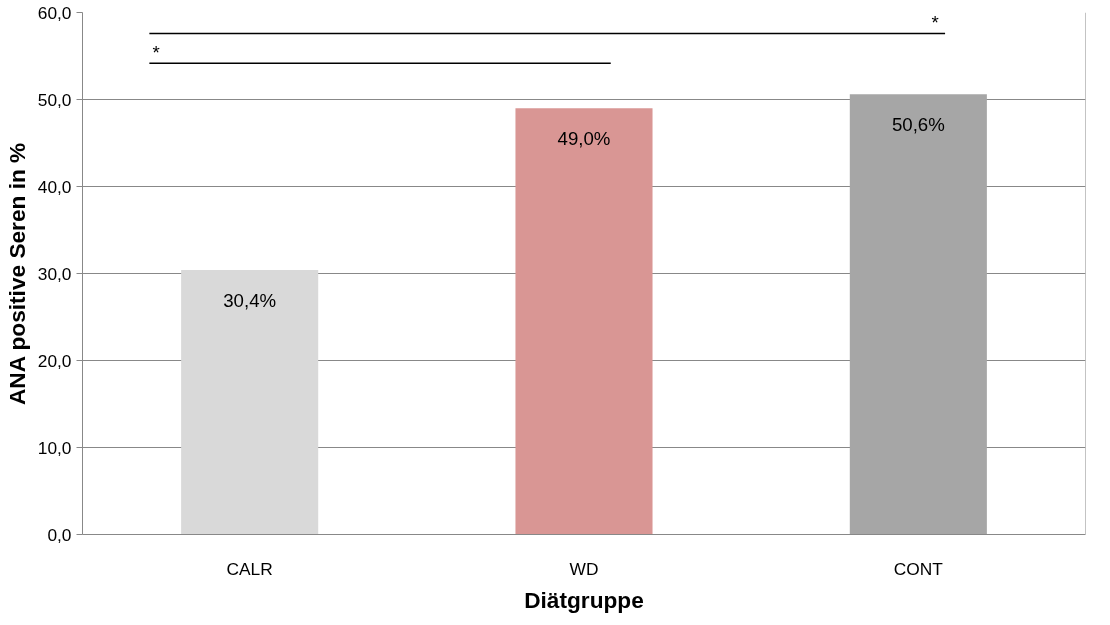 The width and height of the screenshot is (1110, 625). What do you see at coordinates (918, 125) in the screenshot?
I see `data-label: 50,6%` at bounding box center [918, 125].